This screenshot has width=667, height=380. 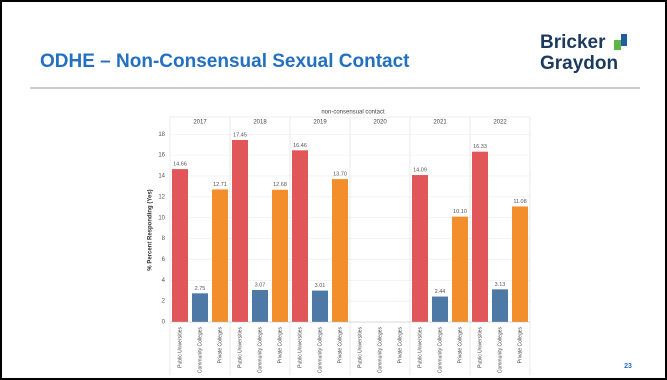 I want to click on panel-label: 2019, so click(x=320, y=123).